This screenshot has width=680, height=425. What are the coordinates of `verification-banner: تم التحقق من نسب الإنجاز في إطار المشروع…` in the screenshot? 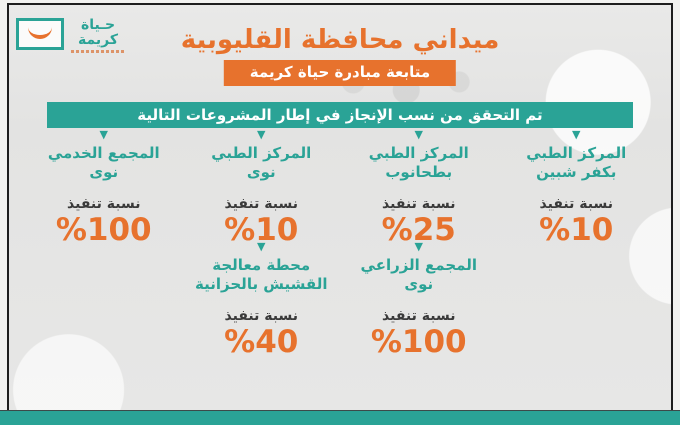 It's located at (340, 115).